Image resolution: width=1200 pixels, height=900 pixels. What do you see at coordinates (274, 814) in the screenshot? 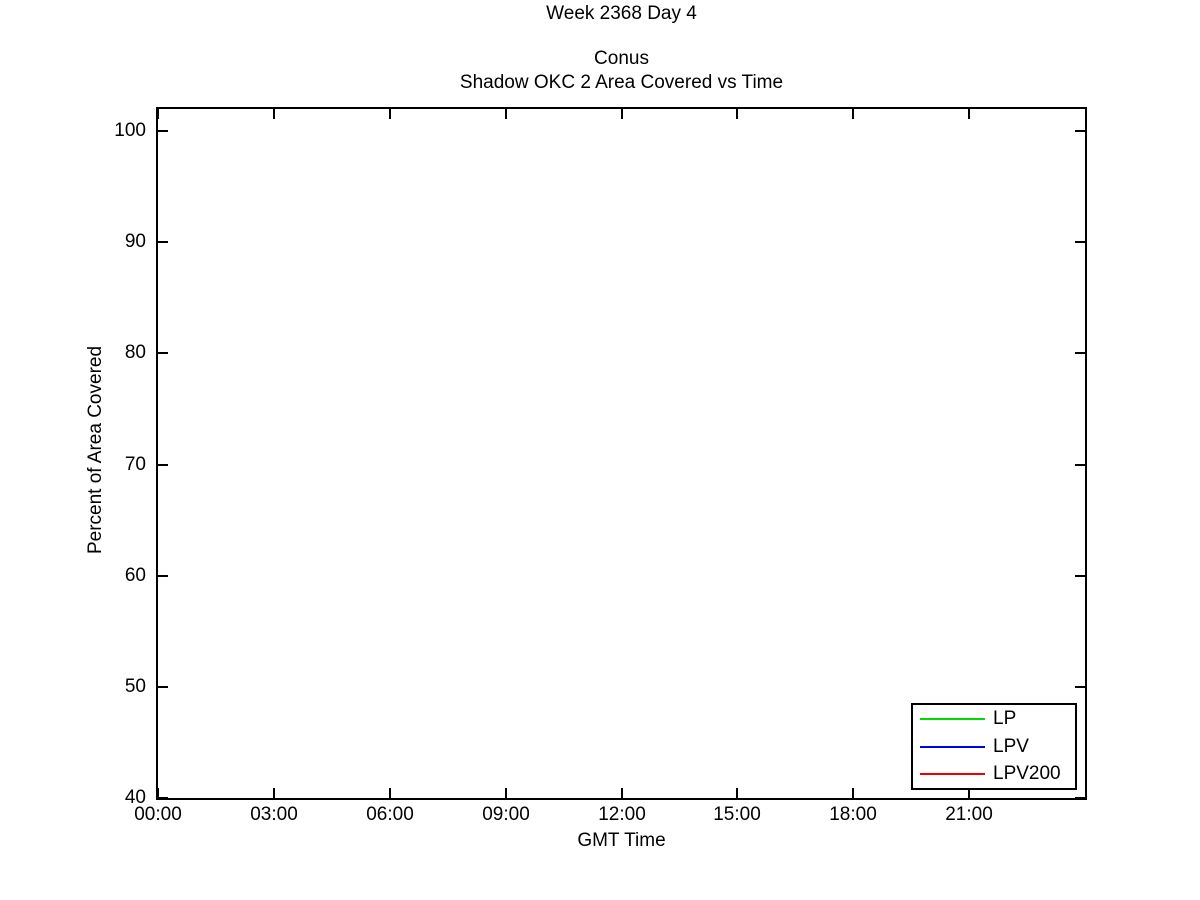
I see `x-tick-label: 03:00` at bounding box center [274, 814].